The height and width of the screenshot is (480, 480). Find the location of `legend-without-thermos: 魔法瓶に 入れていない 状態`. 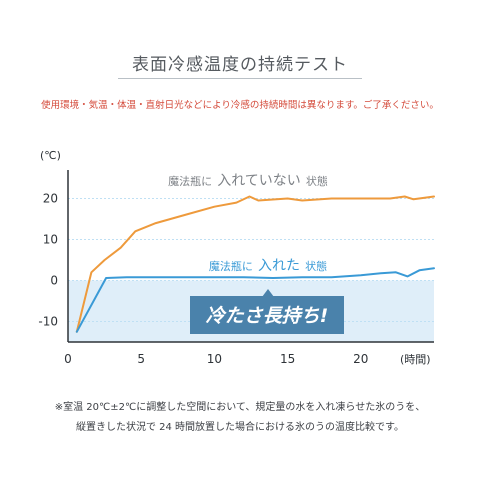

legend-without-thermos: 魔法瓶に 入れていない 状態 is located at coordinates (248, 179).